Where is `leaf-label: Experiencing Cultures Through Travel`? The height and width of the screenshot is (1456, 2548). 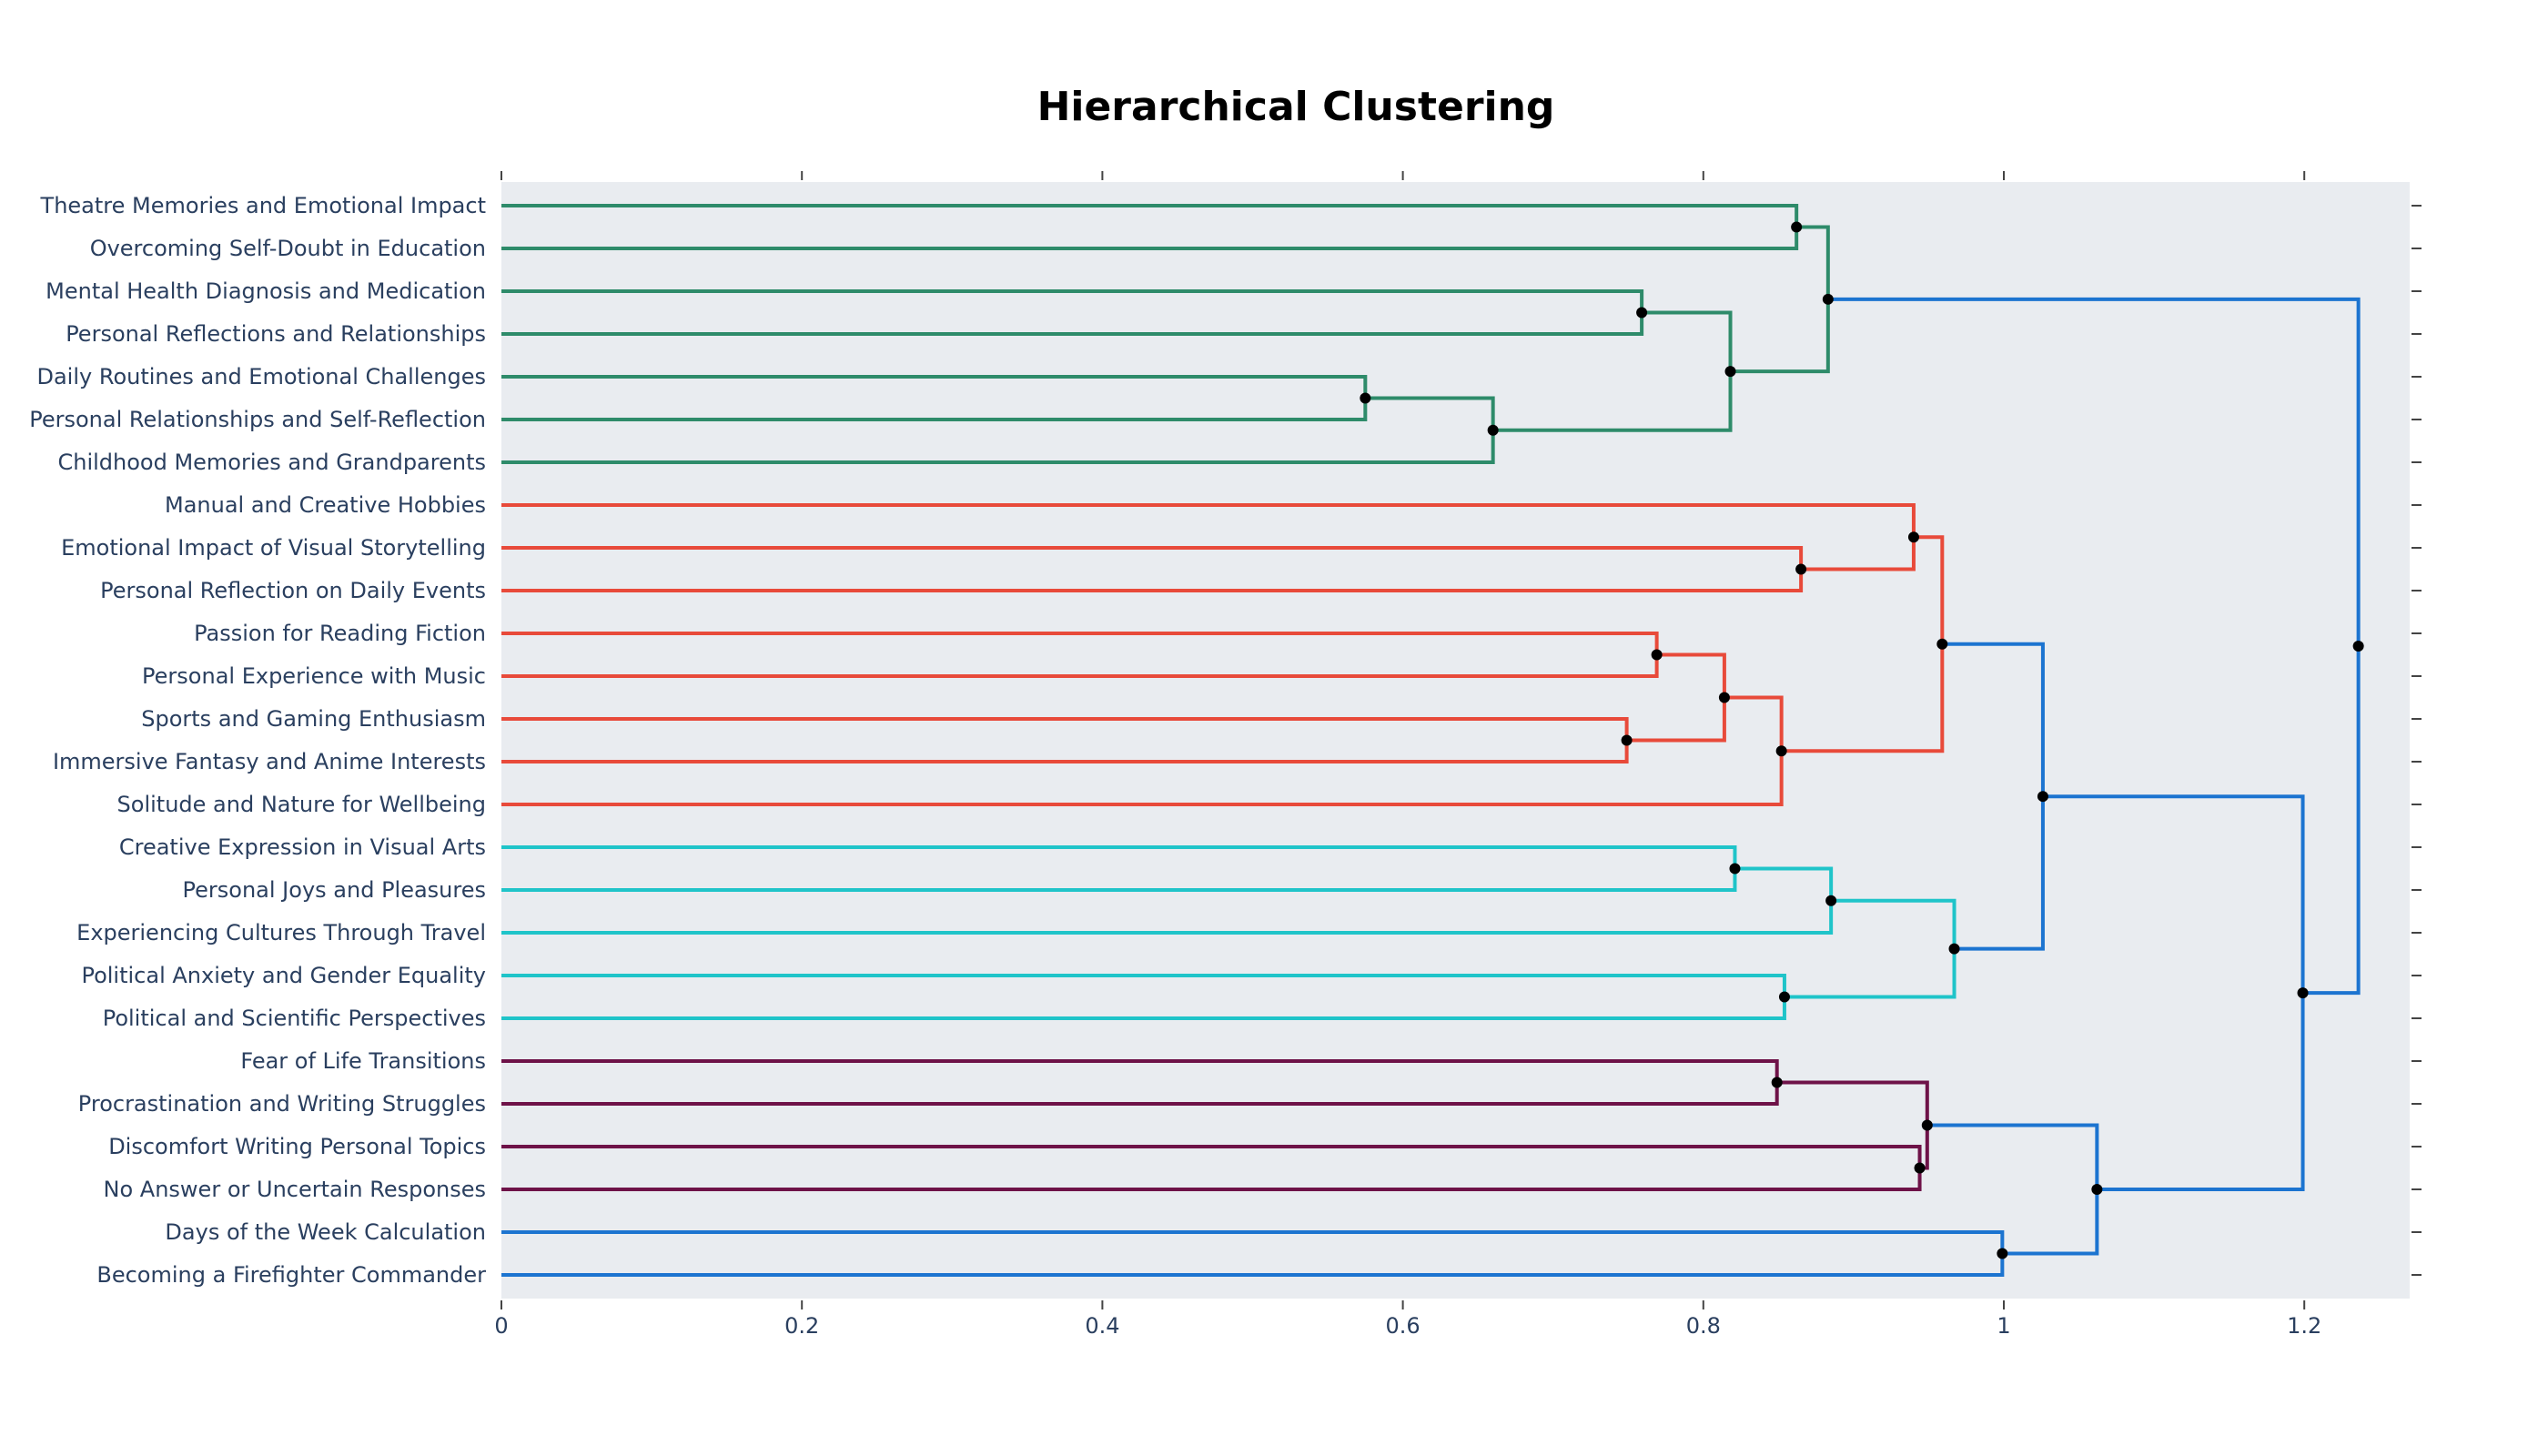 leaf-label: Experiencing Cultures Through Travel is located at coordinates (281, 933).